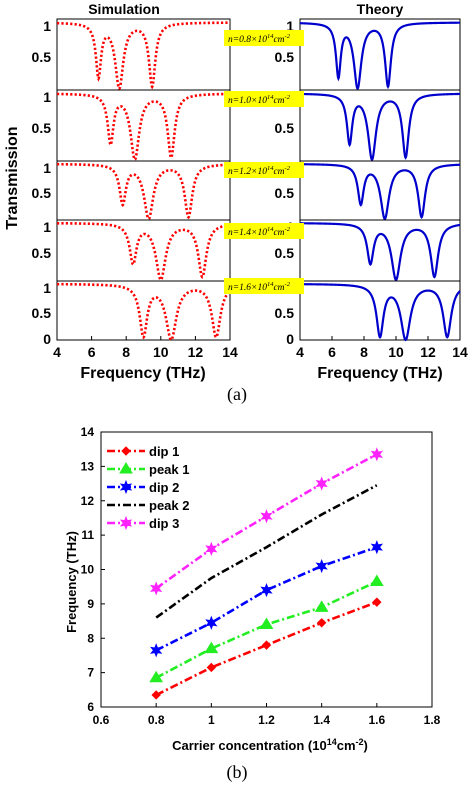 Image resolution: width=474 pixels, height=785 pixels. I want to click on legend-label-dip-3: dip 3, so click(164, 523).